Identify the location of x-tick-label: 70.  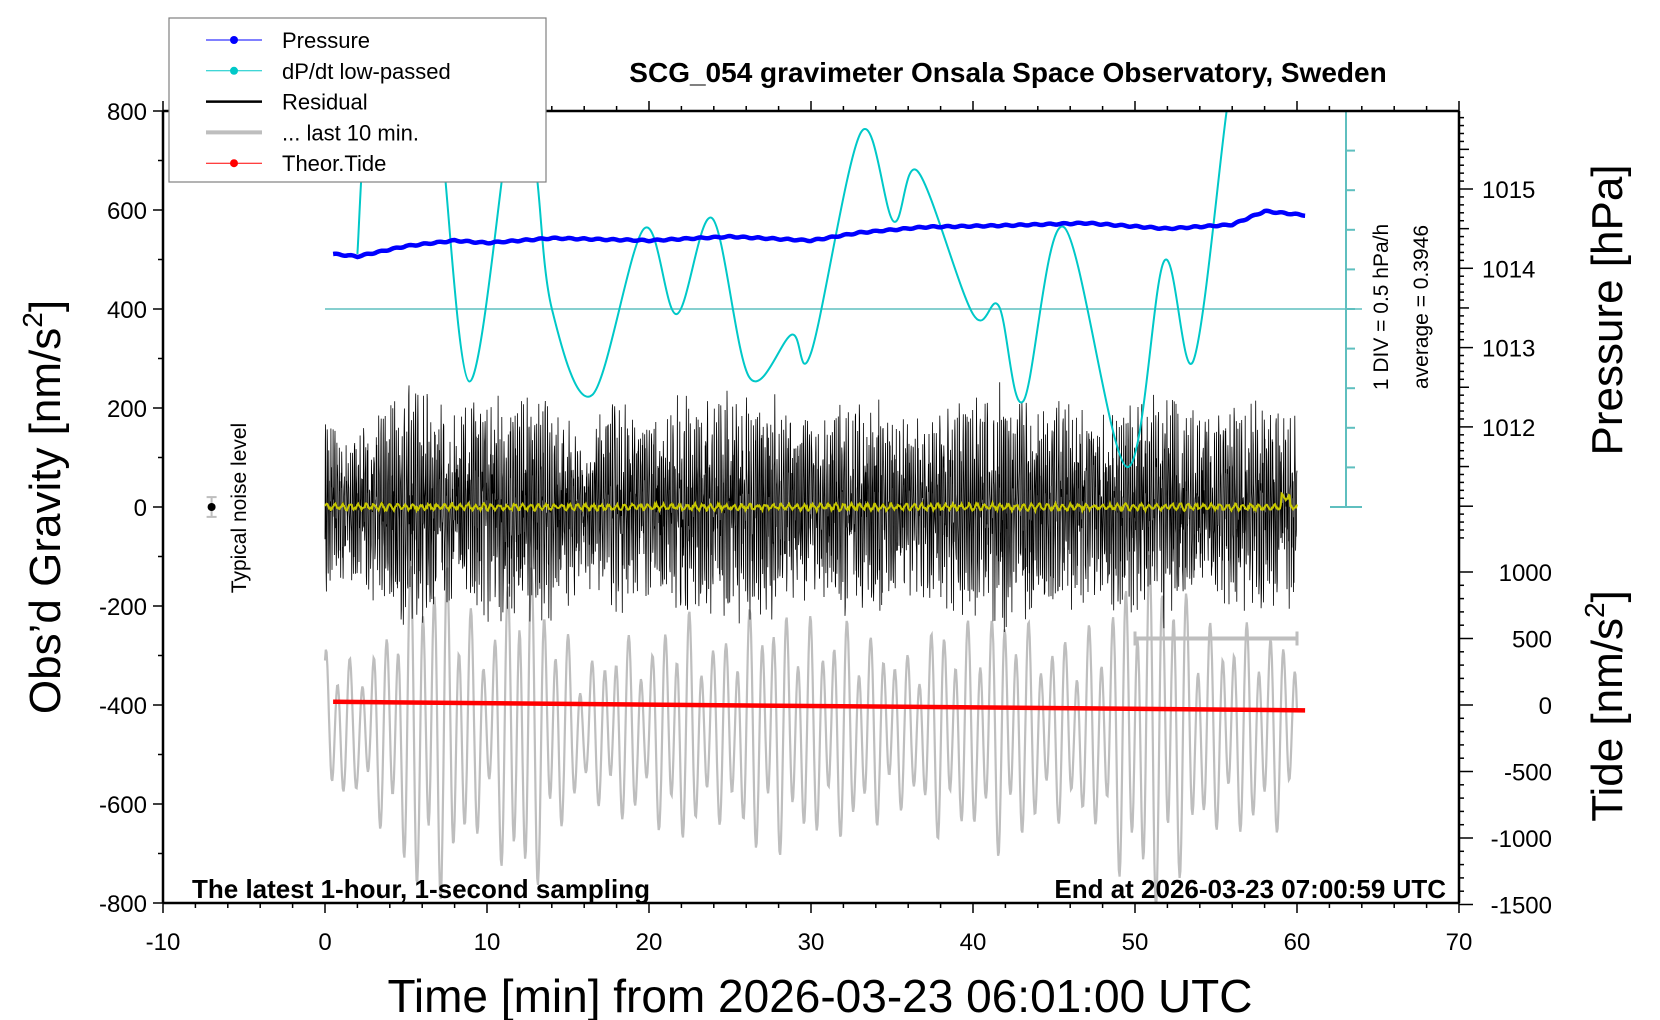
(1459, 942).